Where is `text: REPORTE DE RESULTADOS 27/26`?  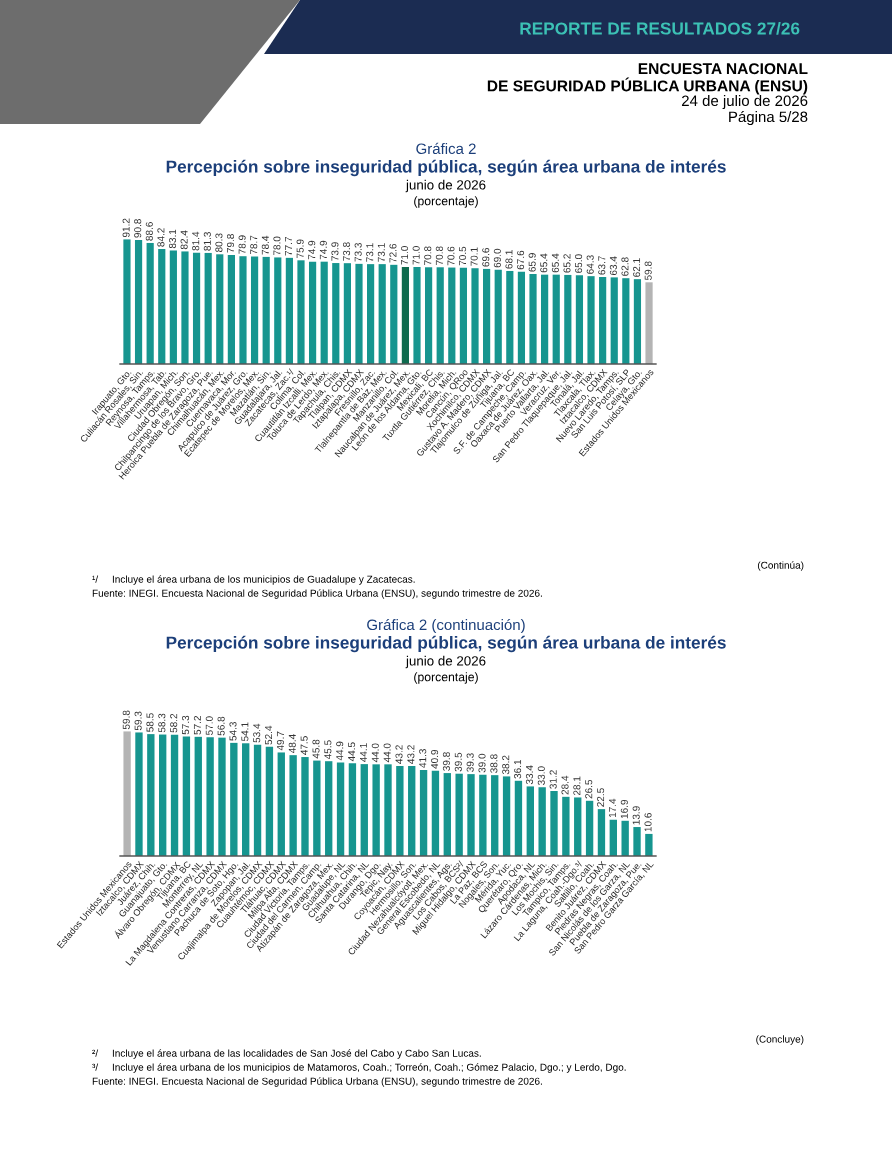
text: REPORTE DE RESULTADOS 27/26 is located at coordinates (660, 28).